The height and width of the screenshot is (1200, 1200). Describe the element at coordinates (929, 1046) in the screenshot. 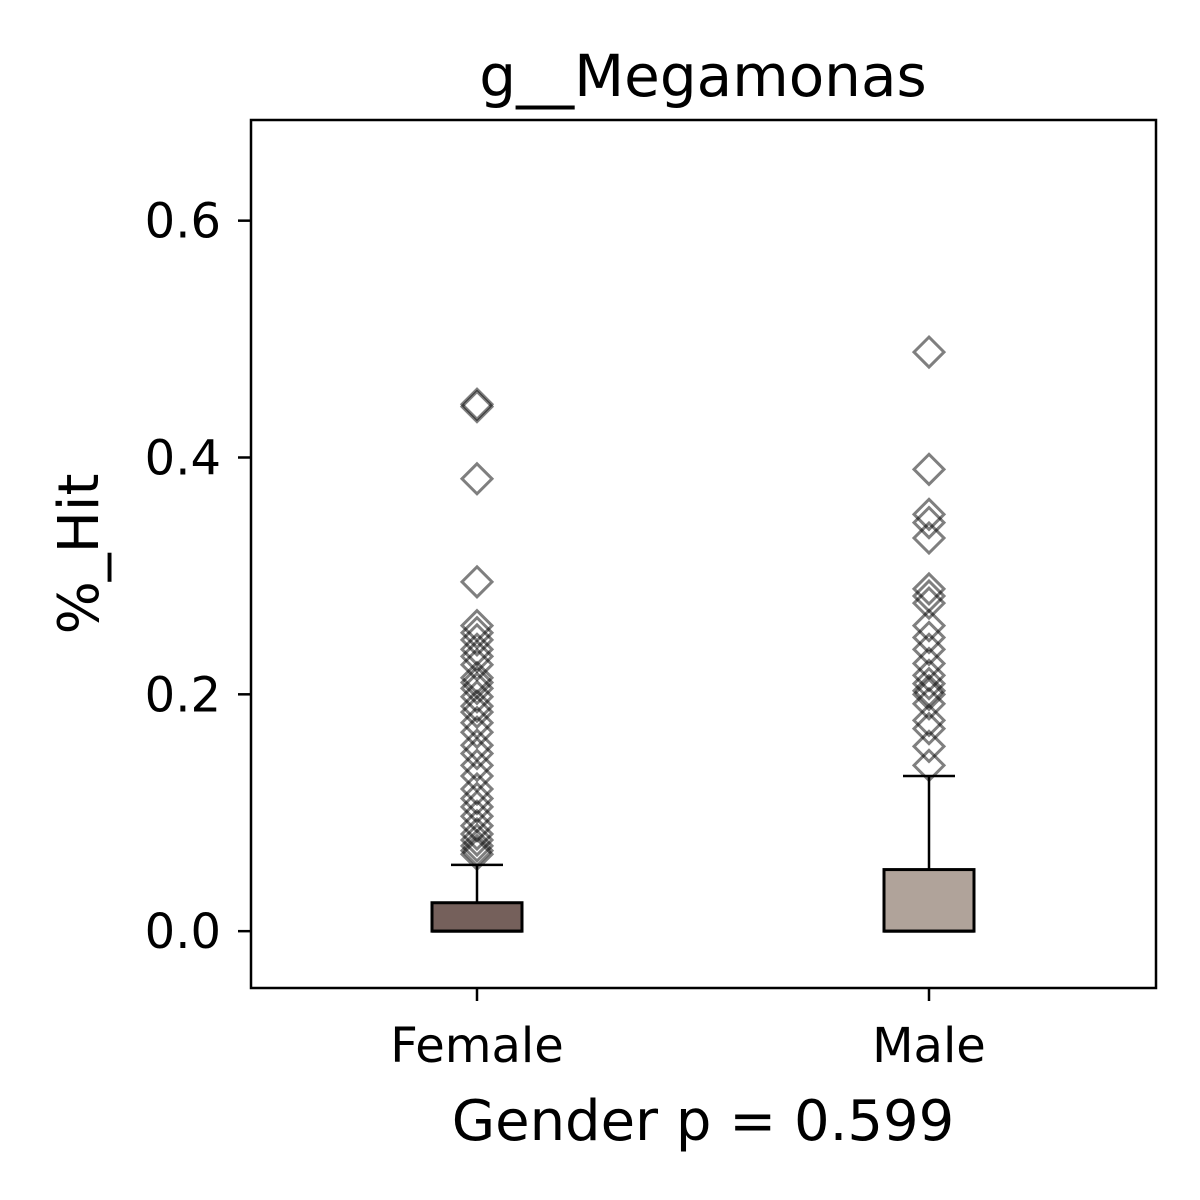

I see `x-tick-label: Male` at that location.